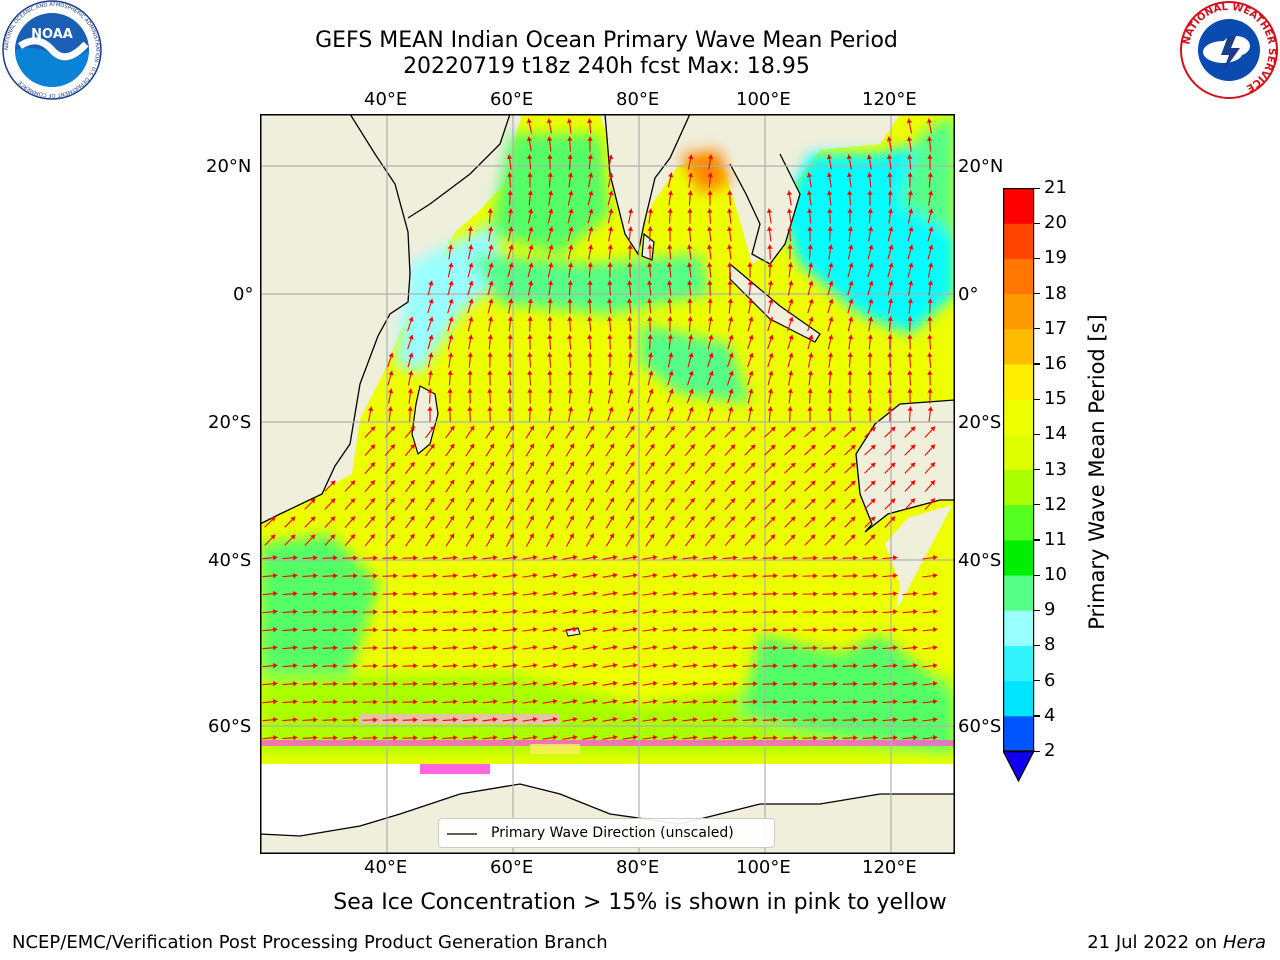 Image resolution: width=1280 pixels, height=960 pixels. What do you see at coordinates (638, 99) in the screenshot?
I see `top-tick-label: 80°E` at bounding box center [638, 99].